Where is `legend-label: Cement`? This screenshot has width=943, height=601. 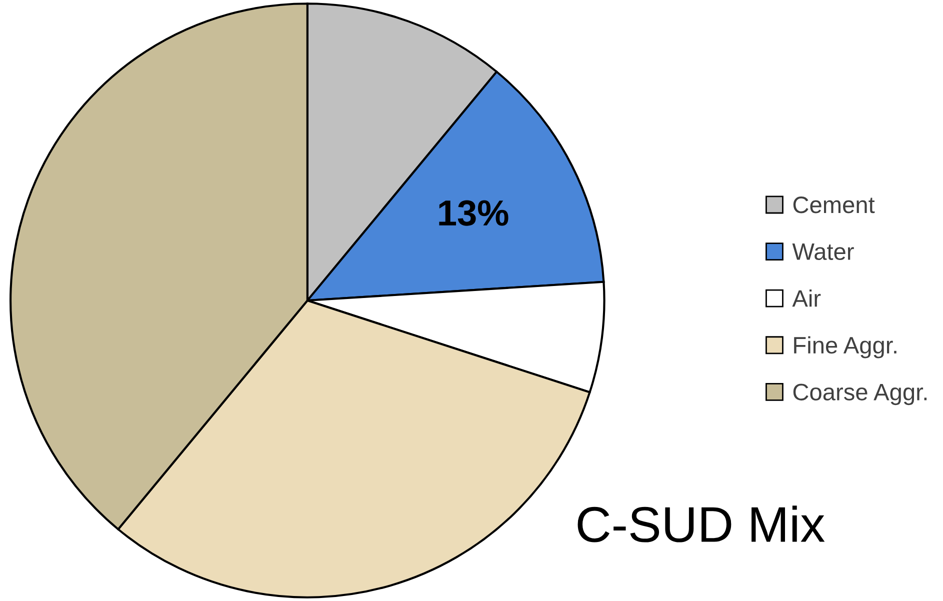 legend-label: Cement is located at coordinates (834, 205).